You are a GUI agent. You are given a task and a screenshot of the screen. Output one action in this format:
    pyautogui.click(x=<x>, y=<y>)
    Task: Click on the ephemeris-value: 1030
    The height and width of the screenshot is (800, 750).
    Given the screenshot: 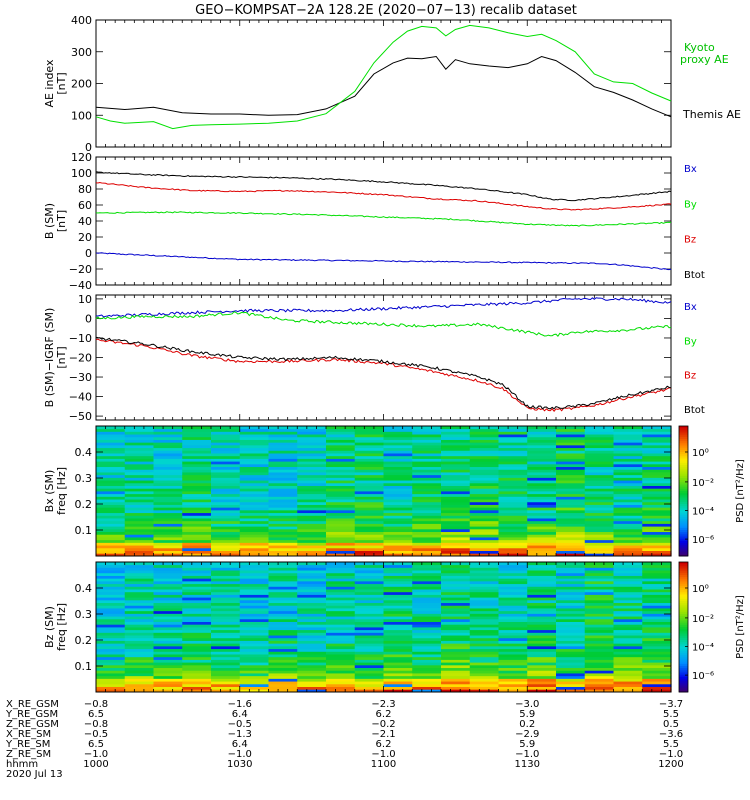 What is the action you would take?
    pyautogui.click(x=239, y=764)
    